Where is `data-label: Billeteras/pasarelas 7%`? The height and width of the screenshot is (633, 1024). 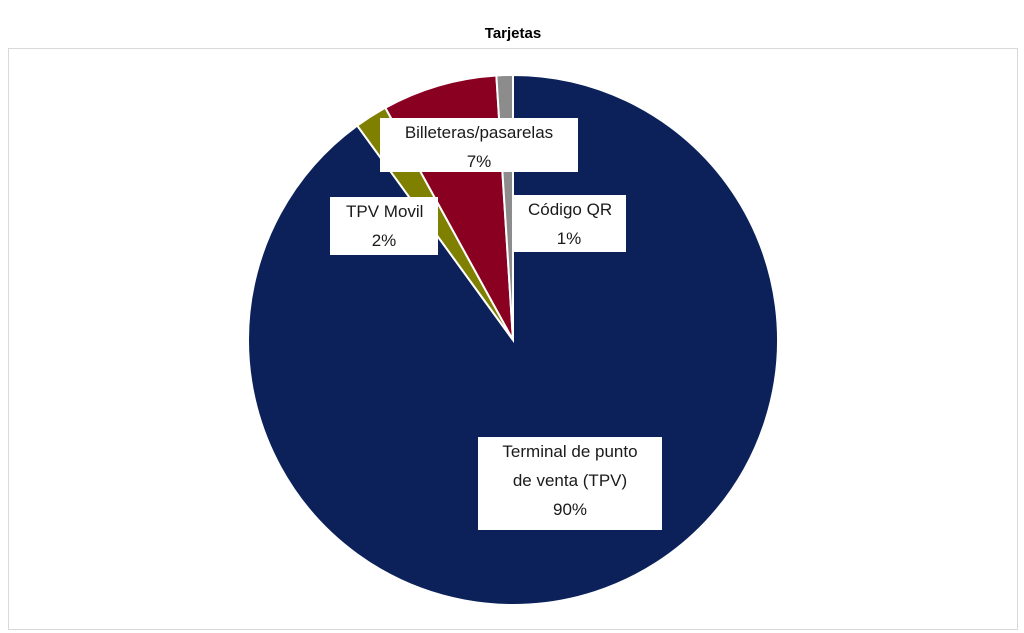
data-label: Billeteras/pasarelas 7% is located at coordinates (479, 145).